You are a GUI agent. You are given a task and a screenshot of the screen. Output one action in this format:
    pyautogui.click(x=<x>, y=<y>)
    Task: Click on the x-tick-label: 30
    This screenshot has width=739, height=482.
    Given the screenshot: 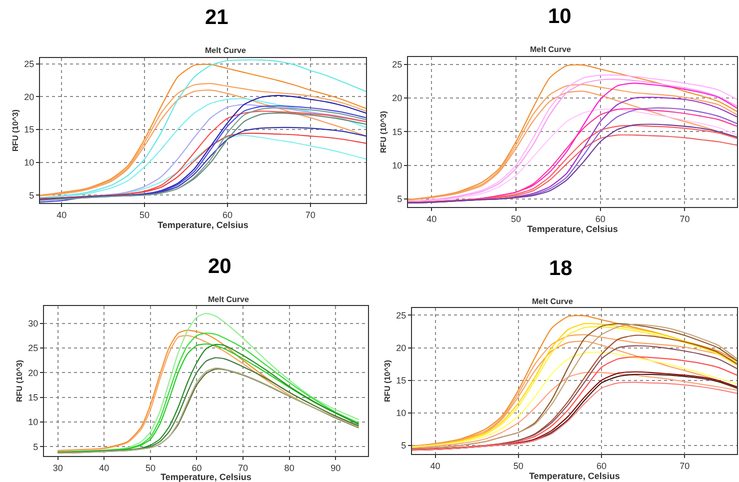 What is the action you would take?
    pyautogui.click(x=57, y=467)
    